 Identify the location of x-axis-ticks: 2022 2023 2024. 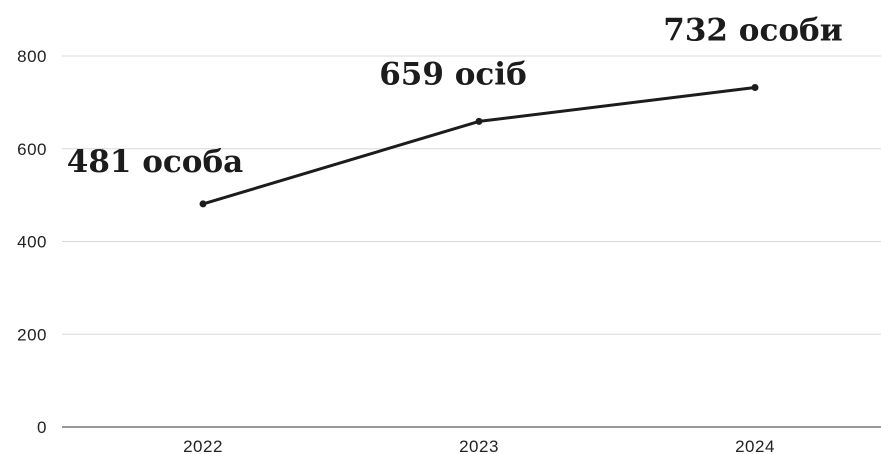
(479, 445).